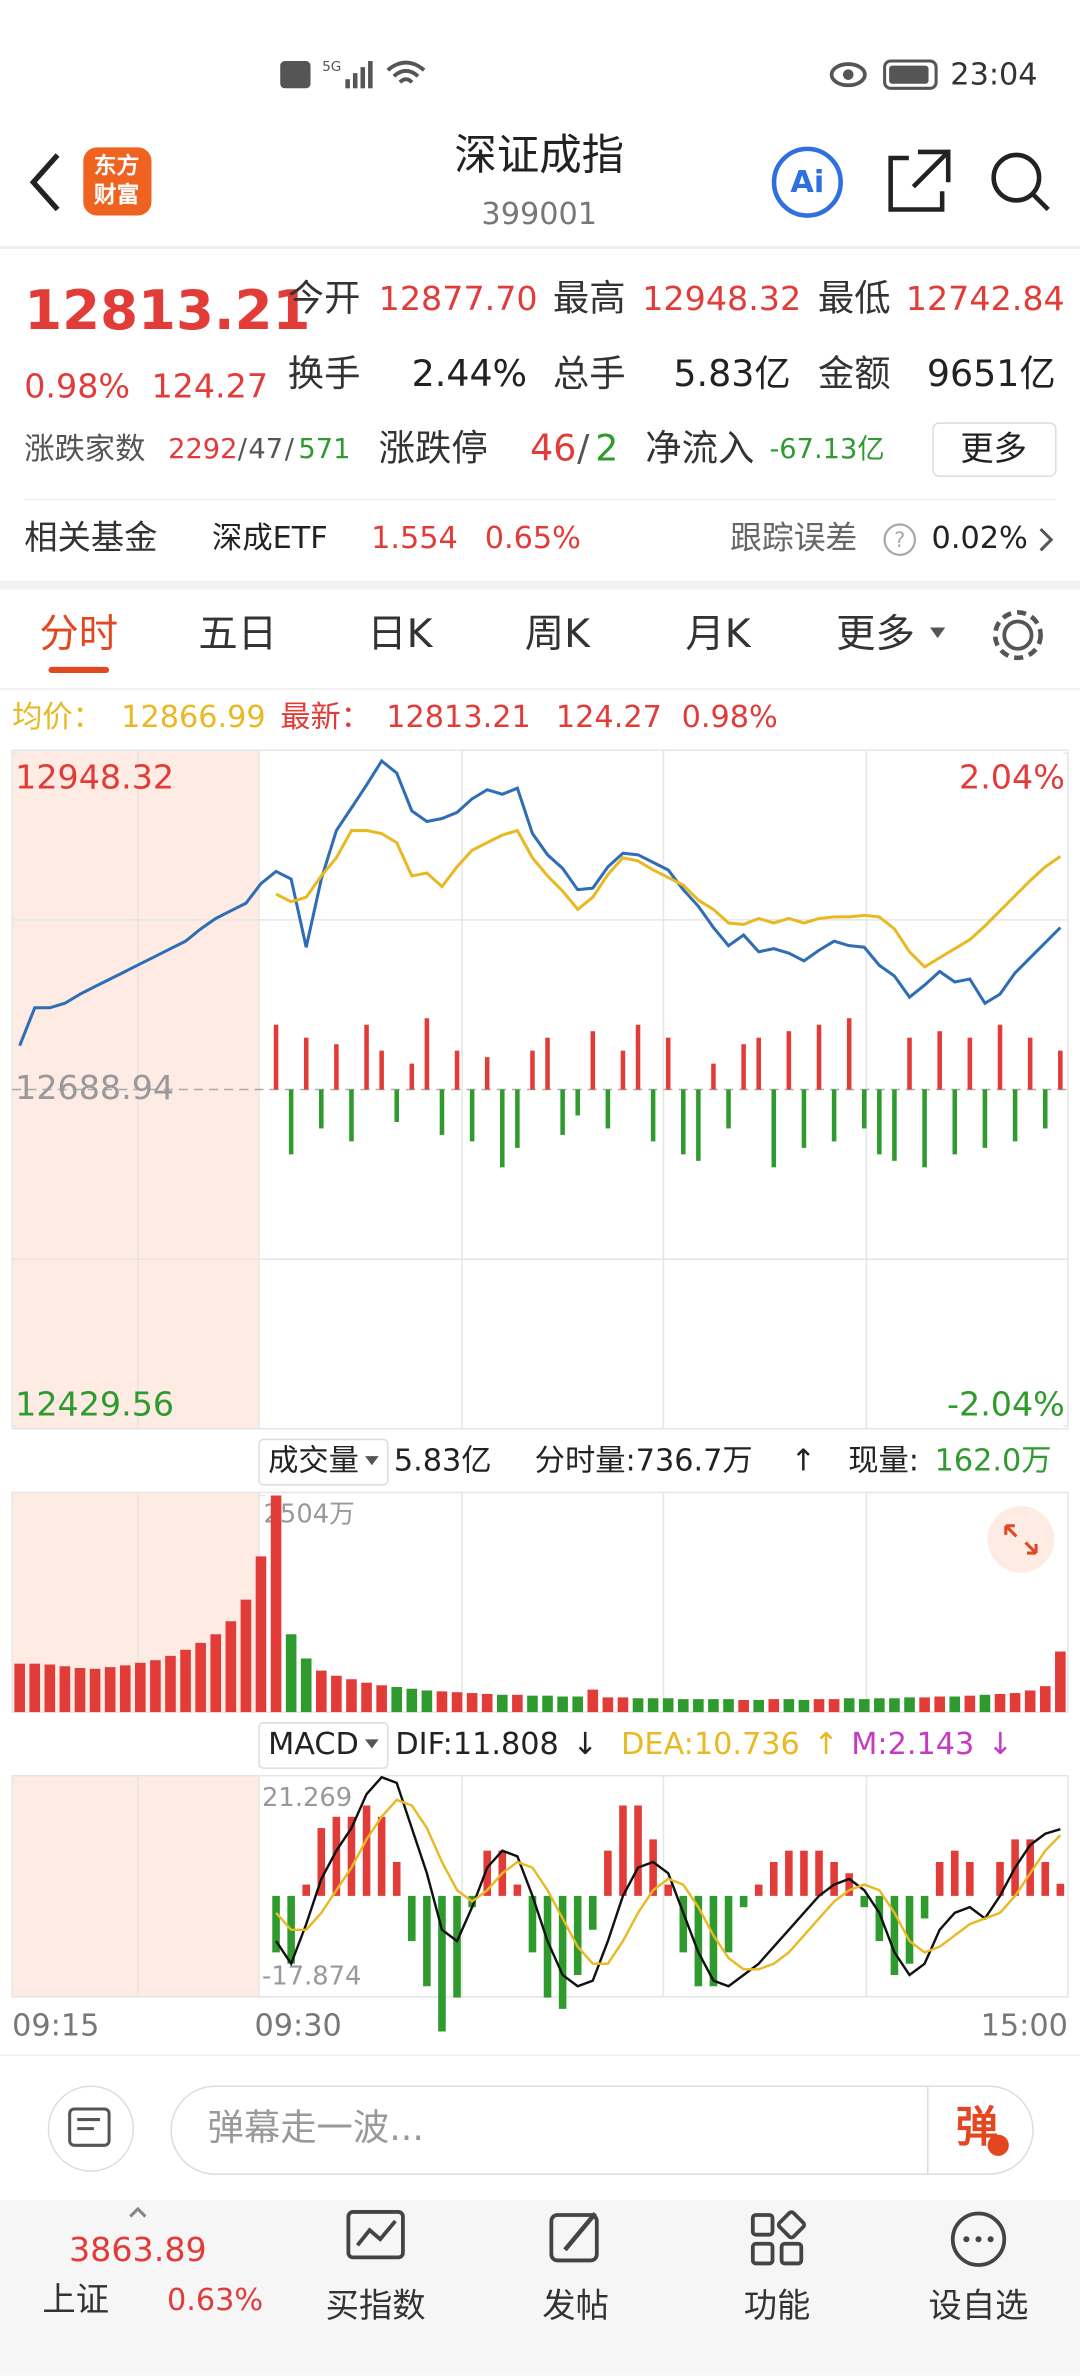  Describe the element at coordinates (575, 2305) in the screenshot. I see `nav-item: 发帖` at that location.